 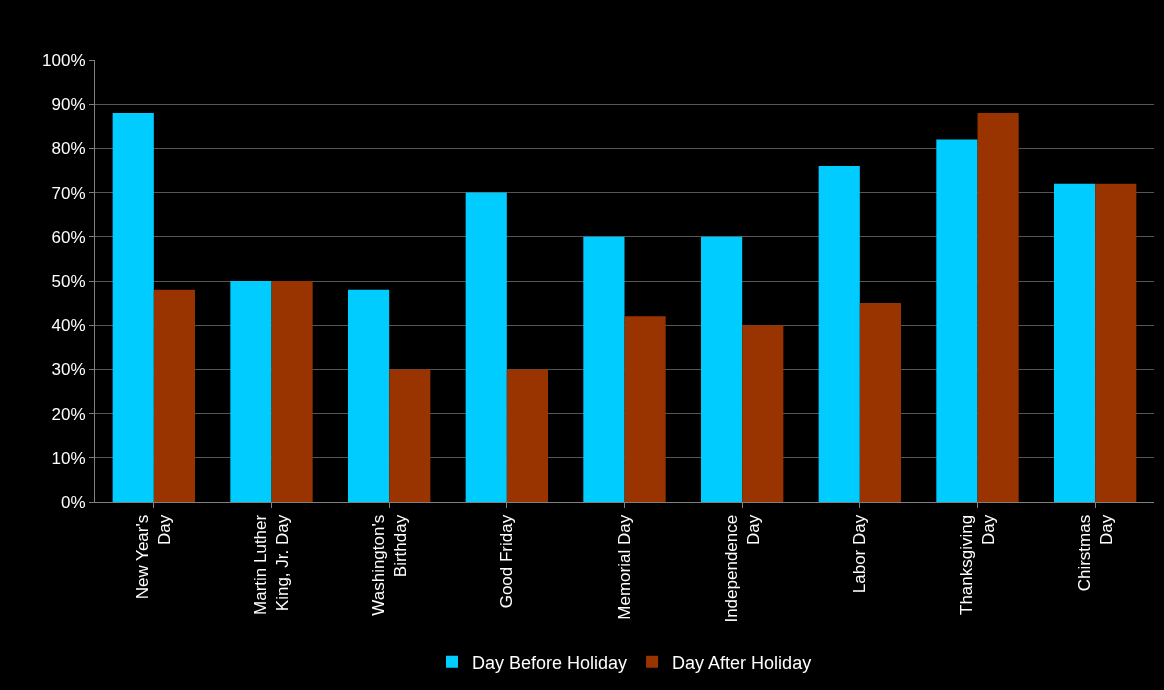 What do you see at coordinates (68, 414) in the screenshot?
I see `y-tick-label: 20%` at bounding box center [68, 414].